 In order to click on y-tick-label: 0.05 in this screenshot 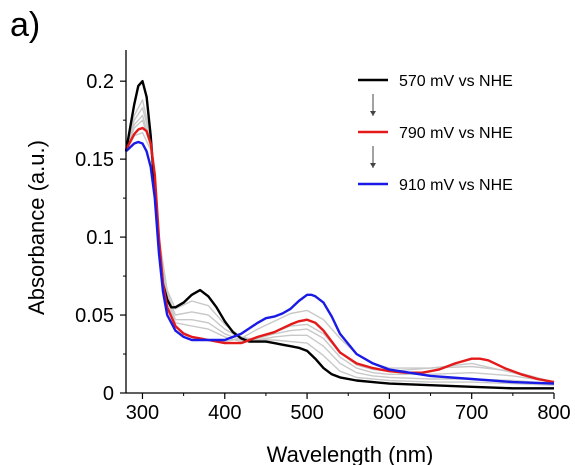, I will do `click(94, 316)`.